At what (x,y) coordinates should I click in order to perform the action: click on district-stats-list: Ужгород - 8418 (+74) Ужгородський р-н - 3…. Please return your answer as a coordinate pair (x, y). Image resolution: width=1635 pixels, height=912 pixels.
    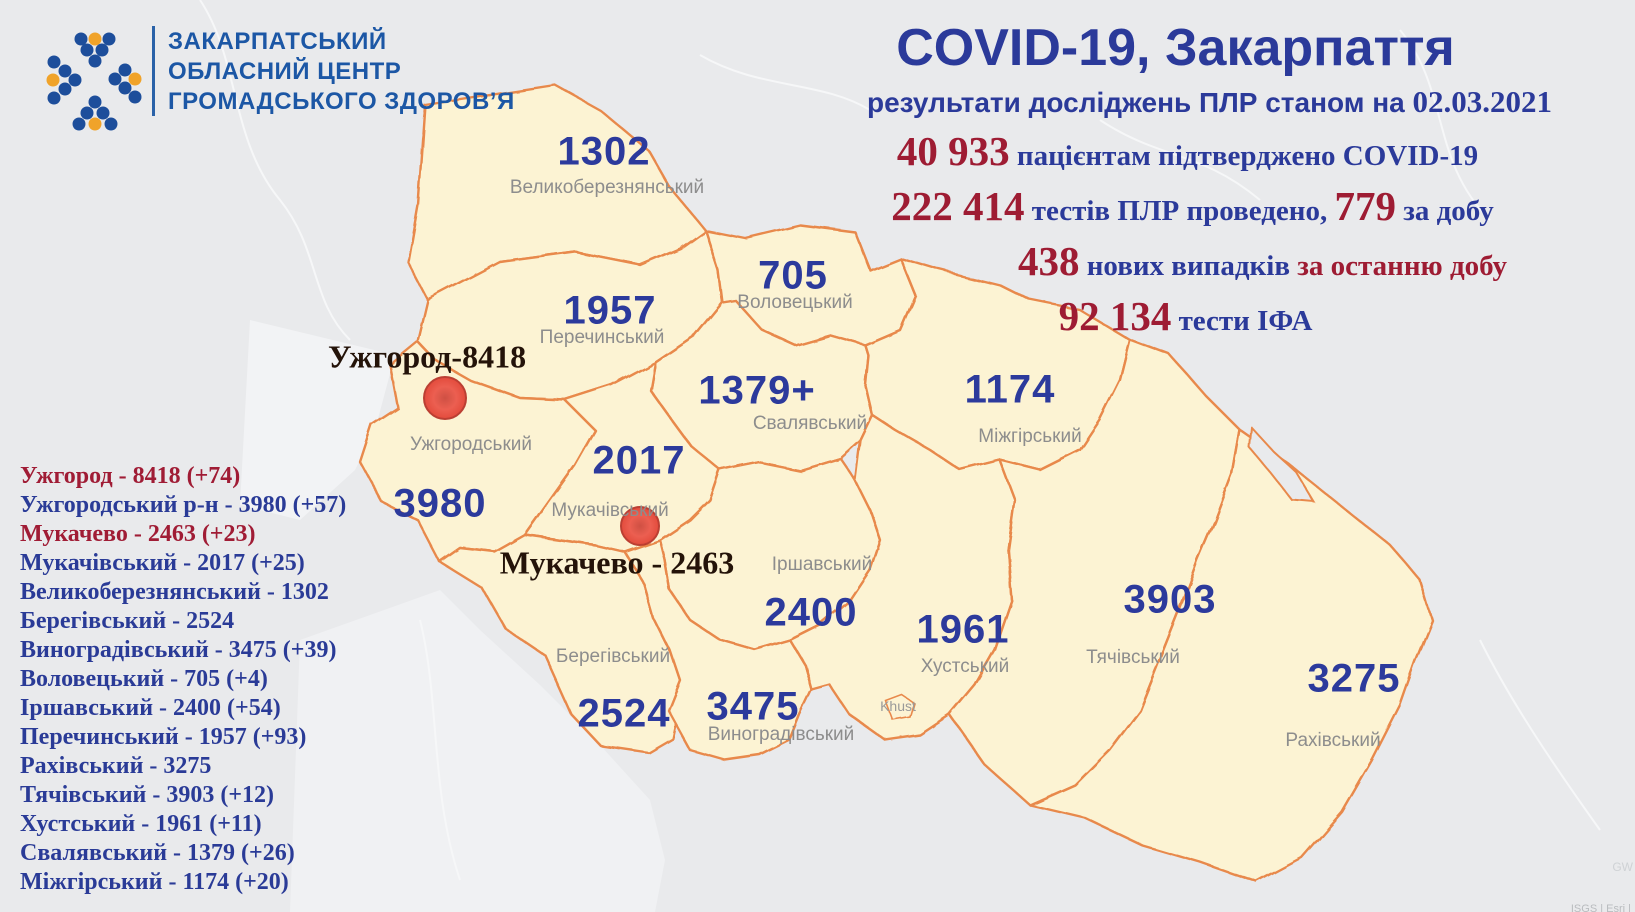
    Looking at the image, I should click on (205, 679).